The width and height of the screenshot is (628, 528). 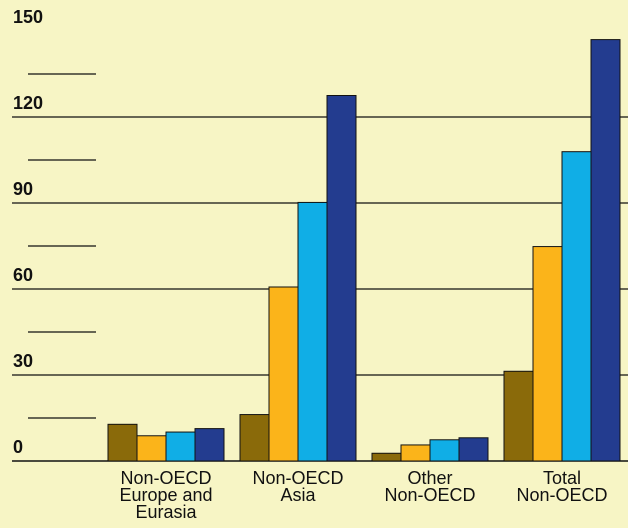 What do you see at coordinates (429, 486) in the screenshot?
I see `category-label-3: Other Non-OECD` at bounding box center [429, 486].